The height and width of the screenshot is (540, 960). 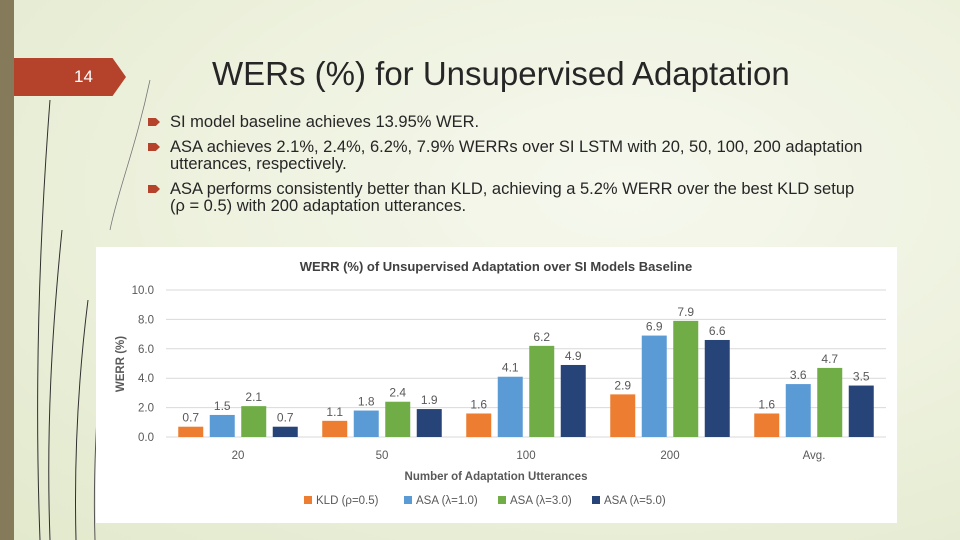 I want to click on x-tick-label: 20, so click(x=238, y=456).